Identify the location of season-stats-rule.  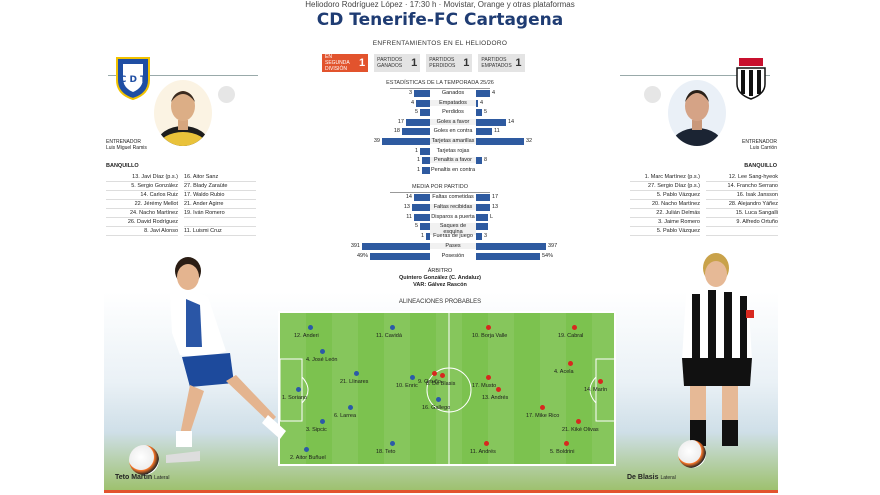
(440, 88).